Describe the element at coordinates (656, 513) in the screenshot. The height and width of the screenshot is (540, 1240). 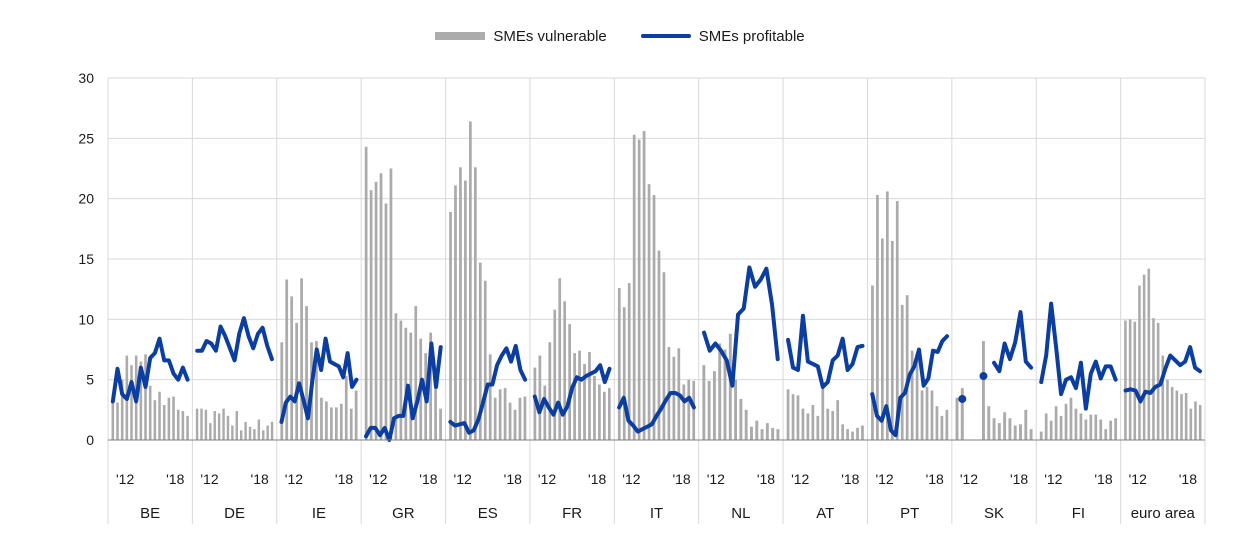
I see `x-category-label: IT` at that location.